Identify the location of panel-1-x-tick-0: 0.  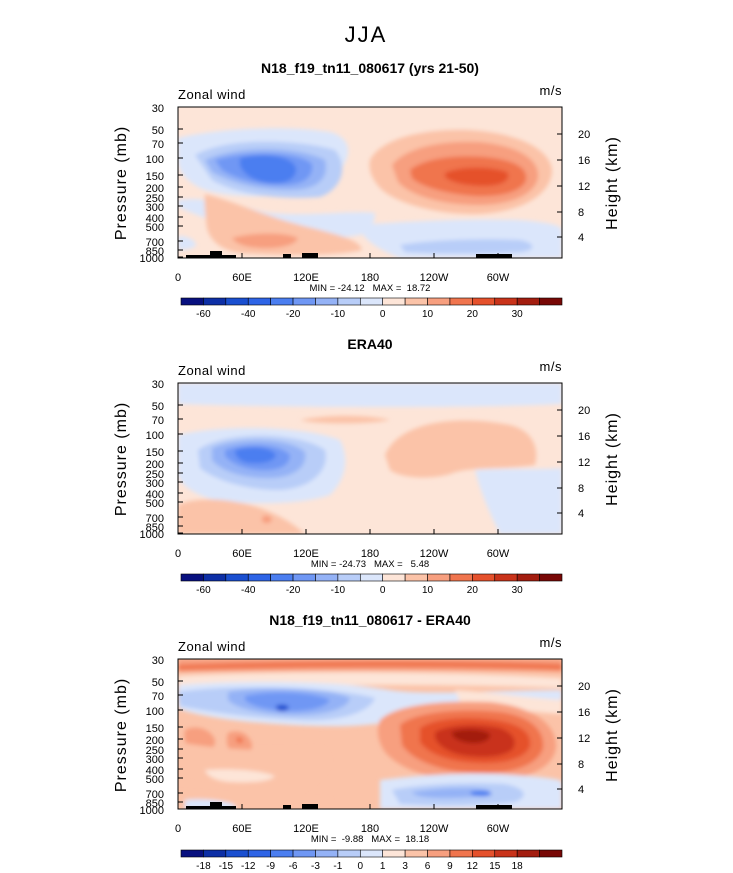
(178, 278).